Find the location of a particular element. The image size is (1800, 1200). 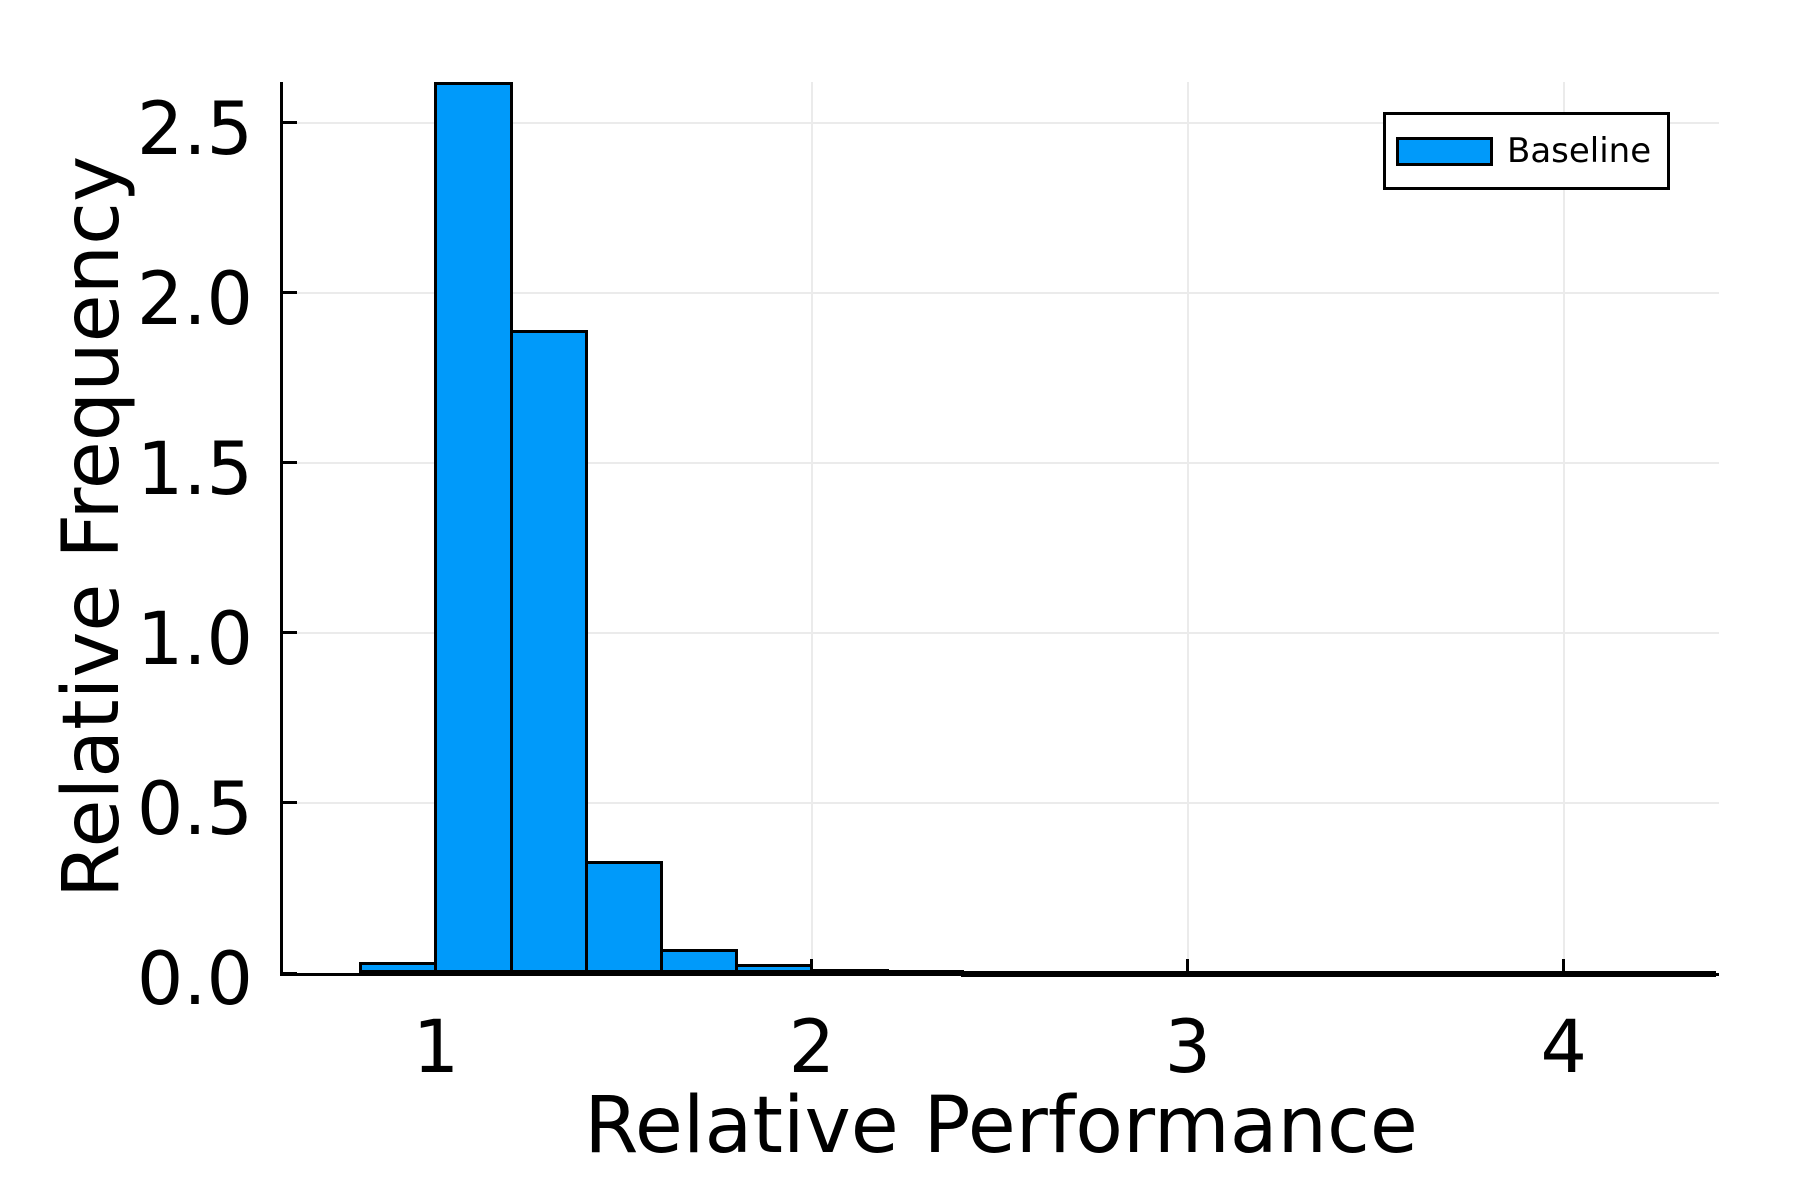

y-axis-label: Relative Frequency is located at coordinates (92, 527).